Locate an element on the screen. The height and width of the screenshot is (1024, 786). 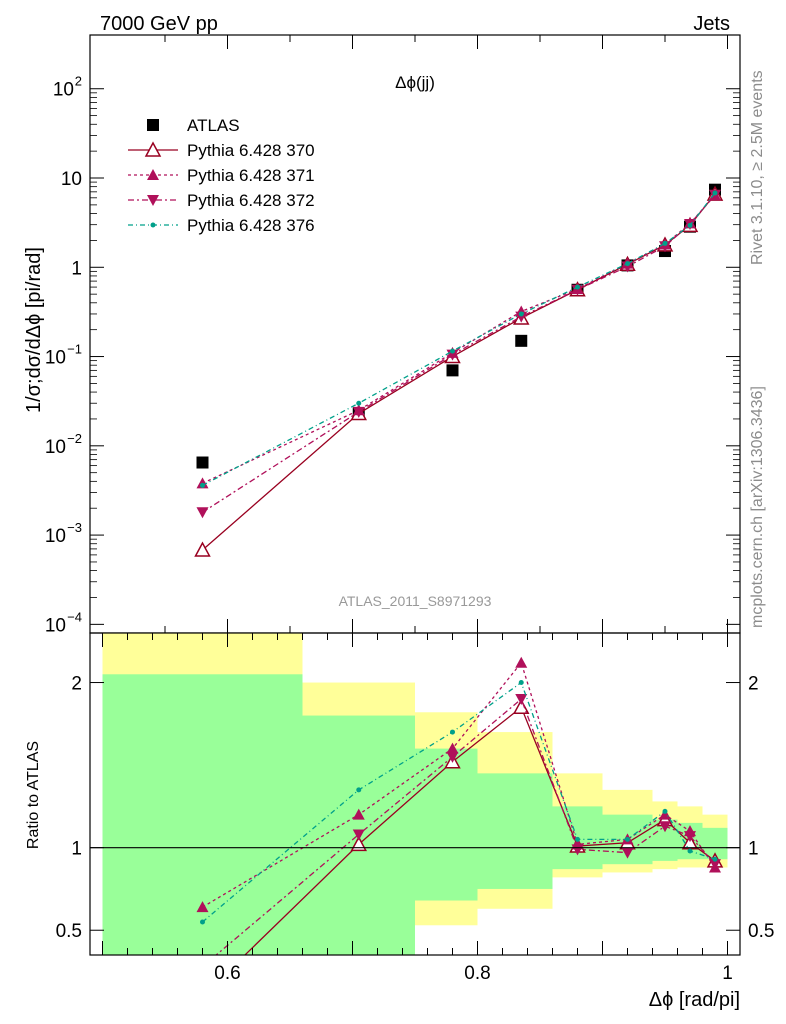
ratio-xtick-label-0: 0.6 is located at coordinates (227, 973).